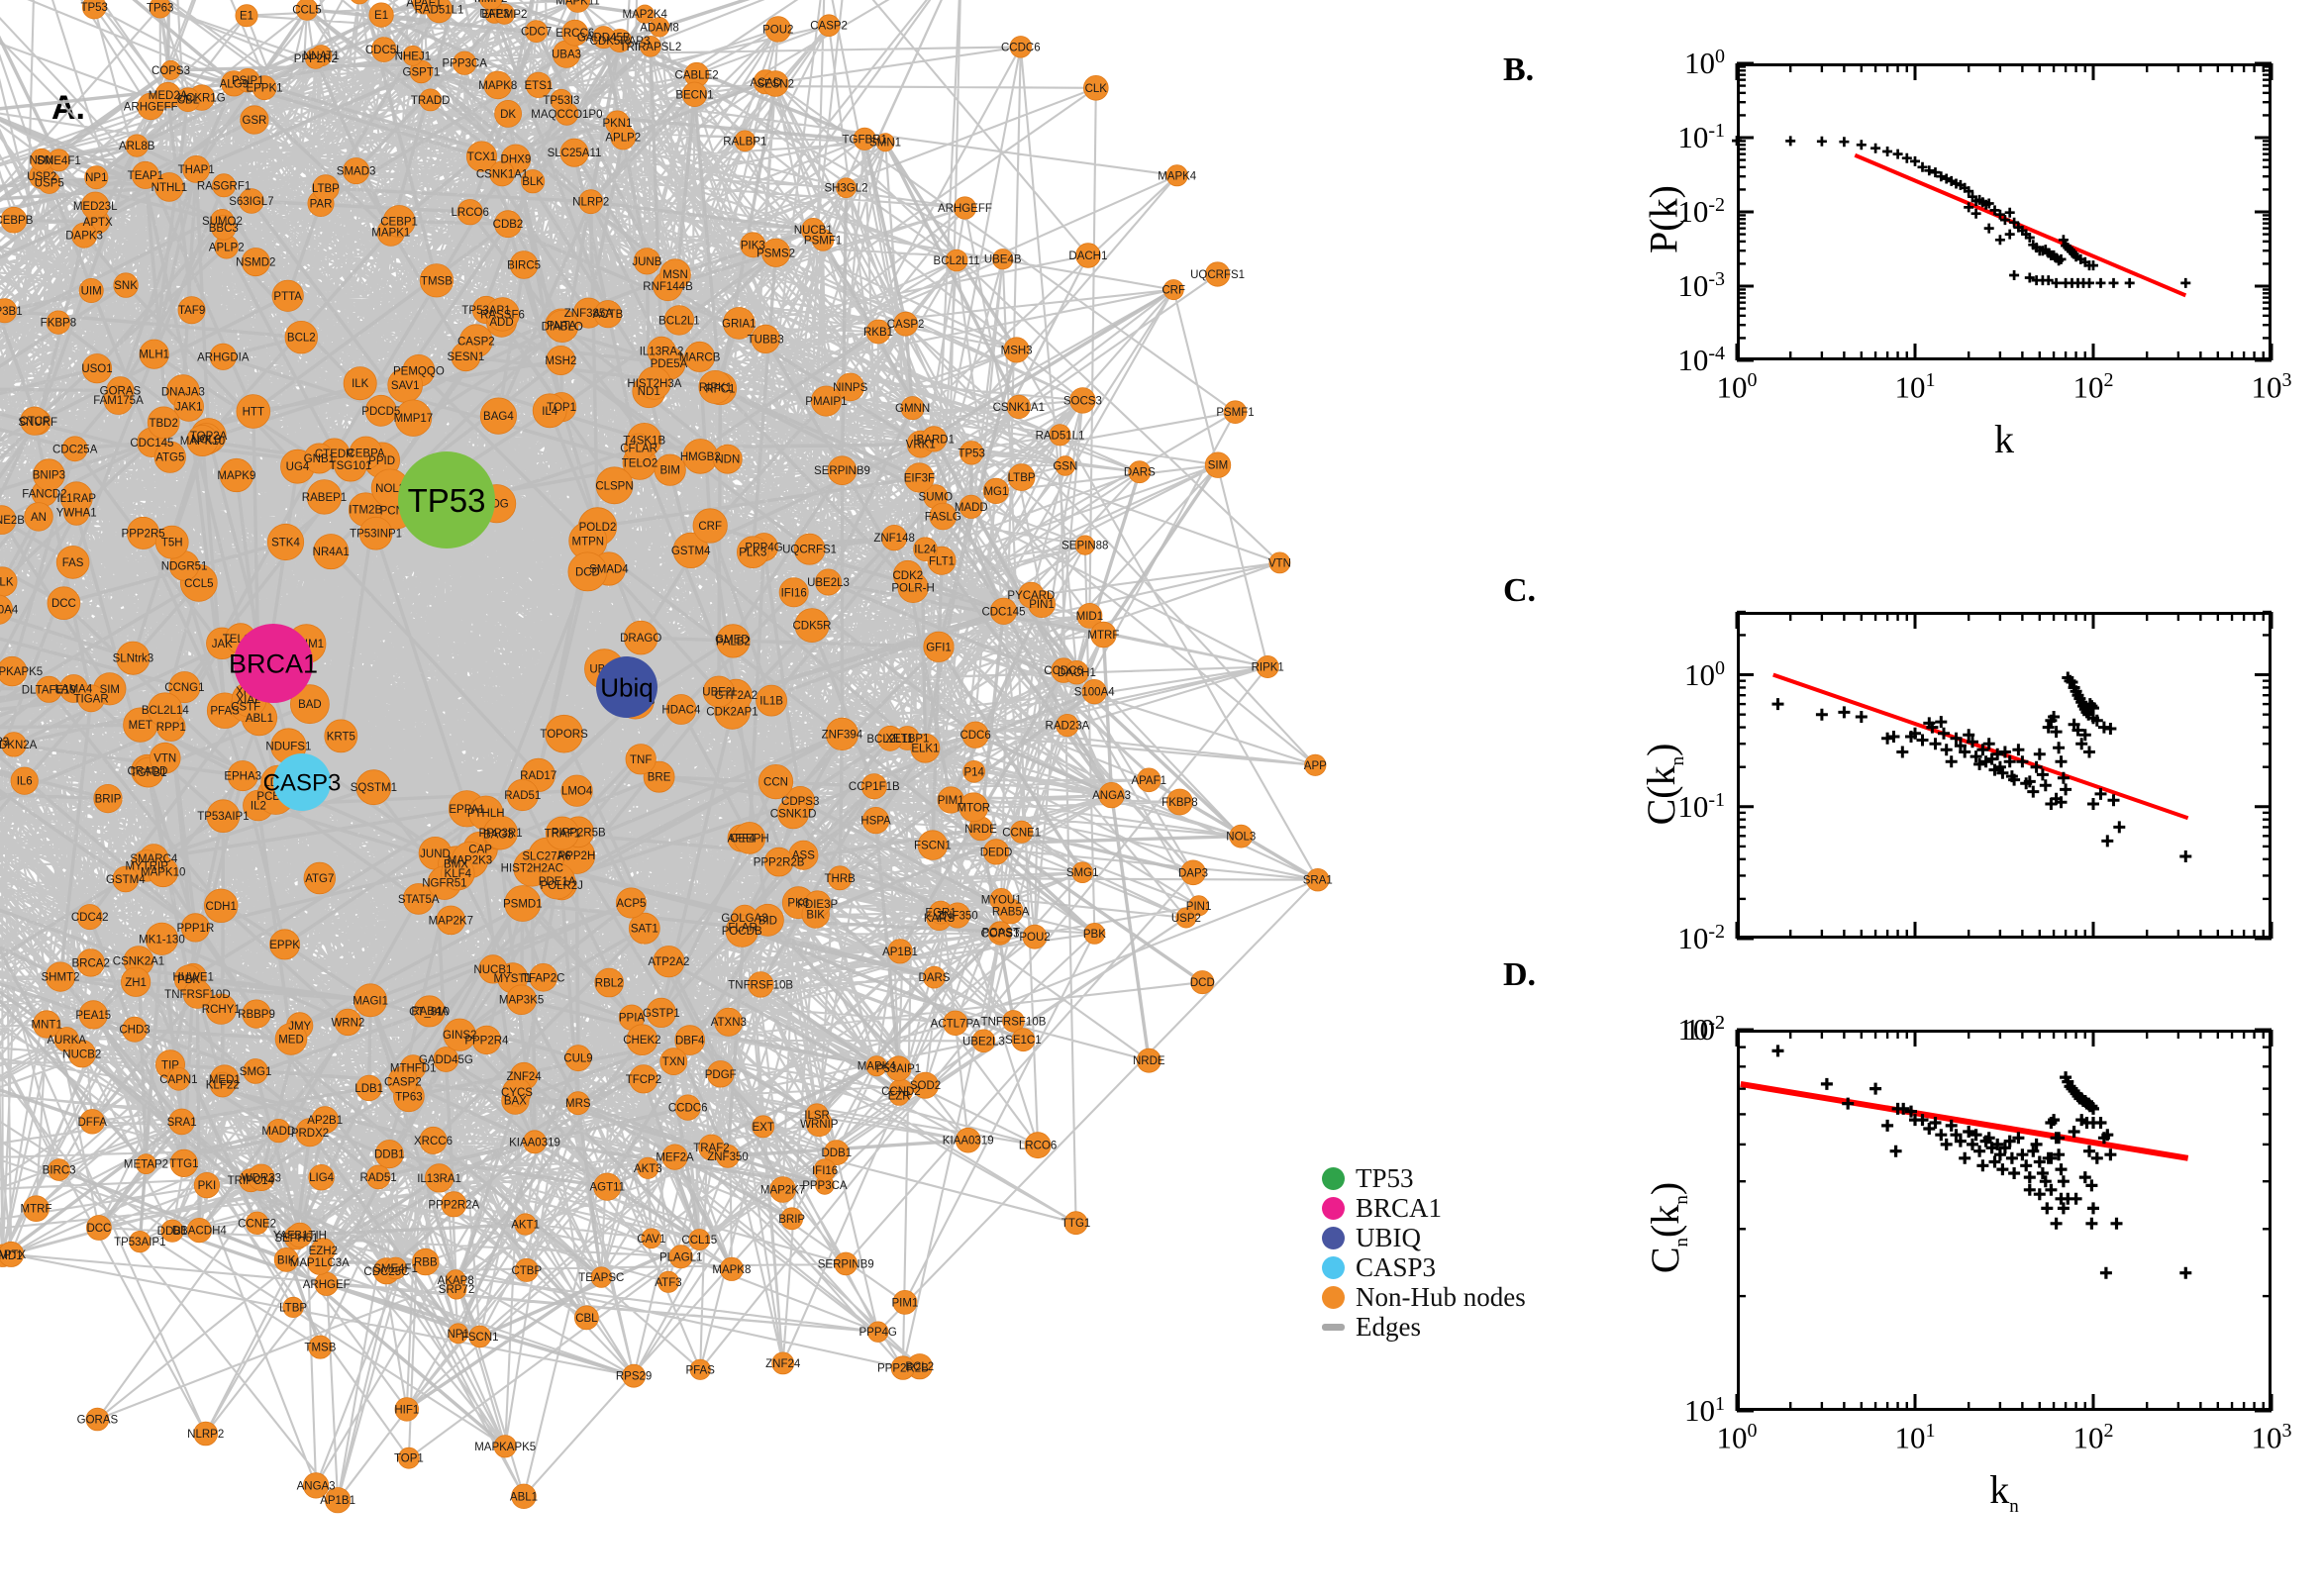 The height and width of the screenshot is (1596, 2323). What do you see at coordinates (2004, 775) in the screenshot?
I see `plot-c-canvas` at bounding box center [2004, 775].